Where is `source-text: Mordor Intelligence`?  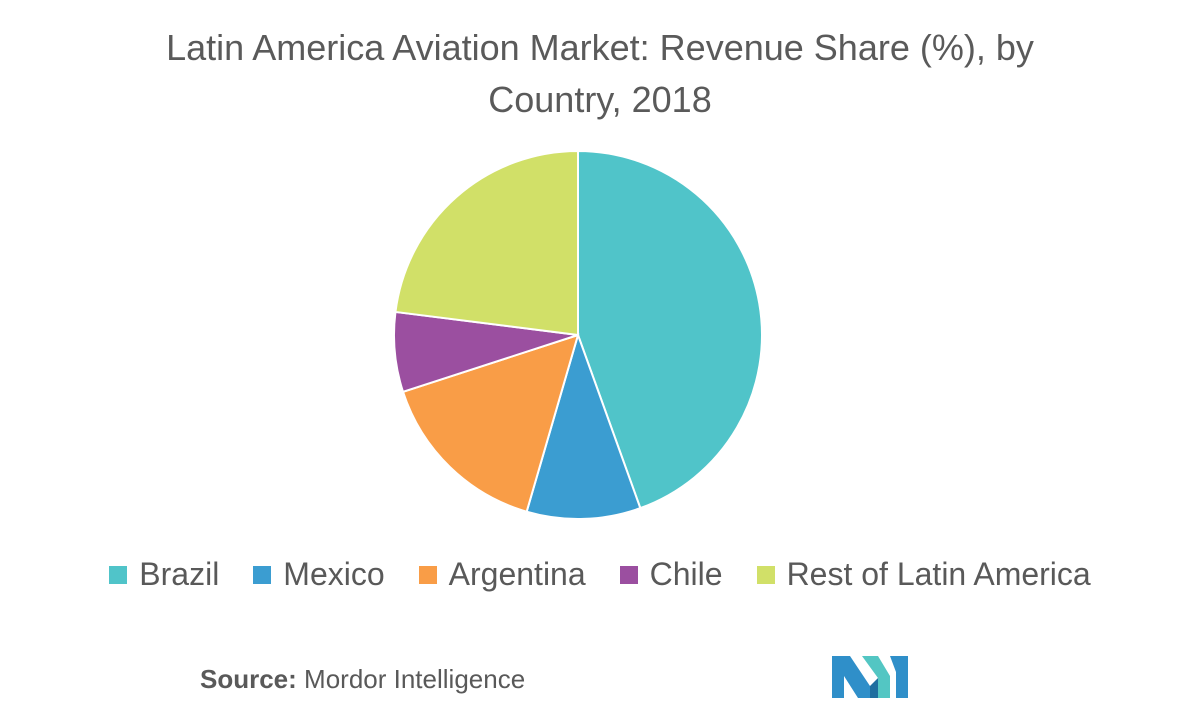 source-text: Mordor Intelligence is located at coordinates (415, 679).